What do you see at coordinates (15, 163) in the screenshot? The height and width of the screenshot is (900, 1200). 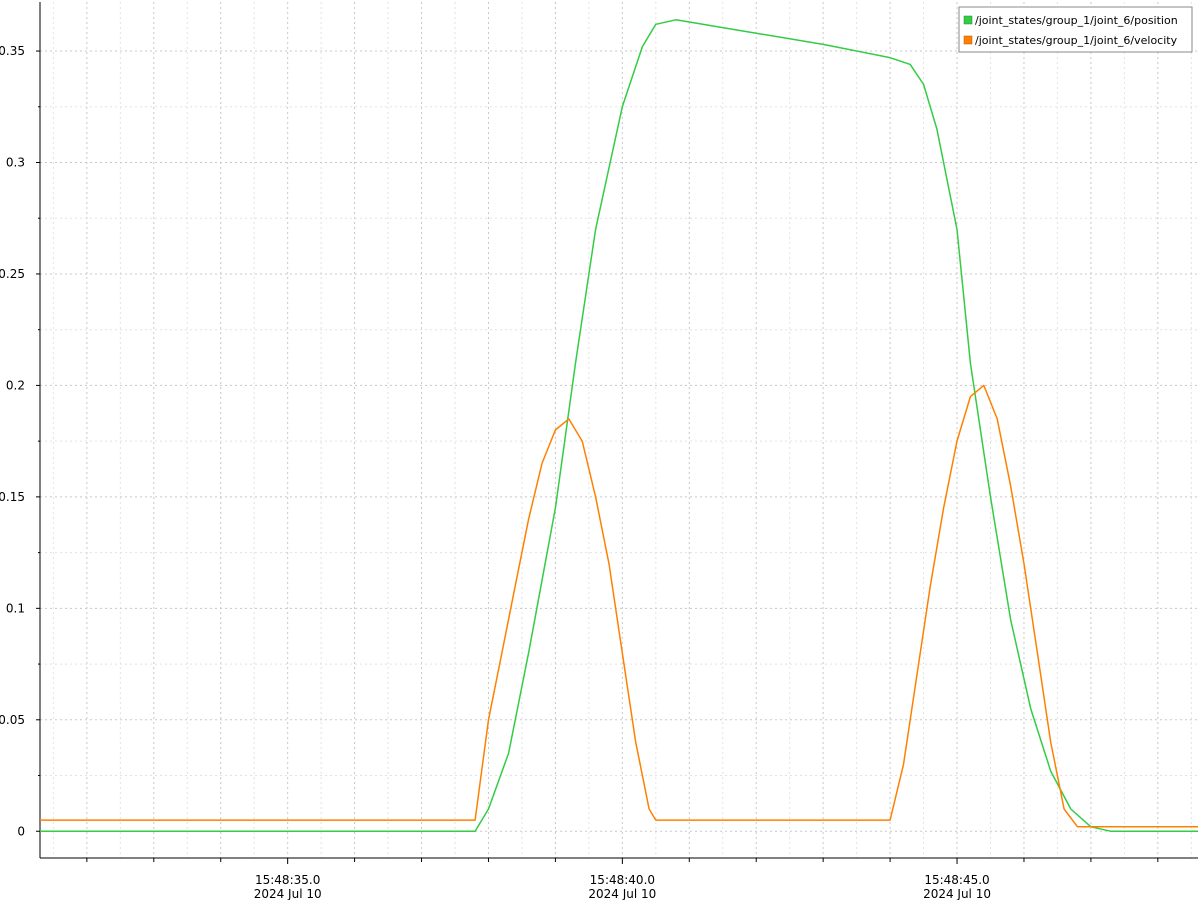 I see `y-tick-label: 0.3` at bounding box center [15, 163].